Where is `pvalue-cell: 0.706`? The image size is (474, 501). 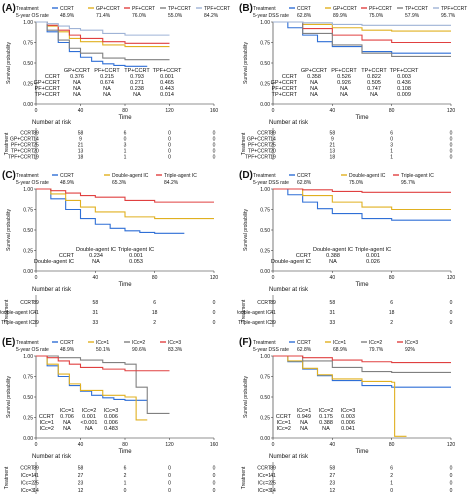
pvalue-cell: 0.706 is located at coordinates (67, 417).